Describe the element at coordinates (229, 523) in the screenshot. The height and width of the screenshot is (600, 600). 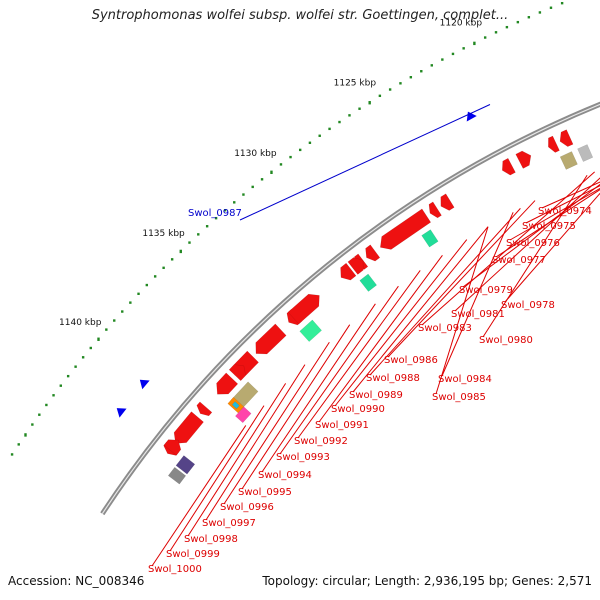
I see `gene-label: Swol_0997` at that location.